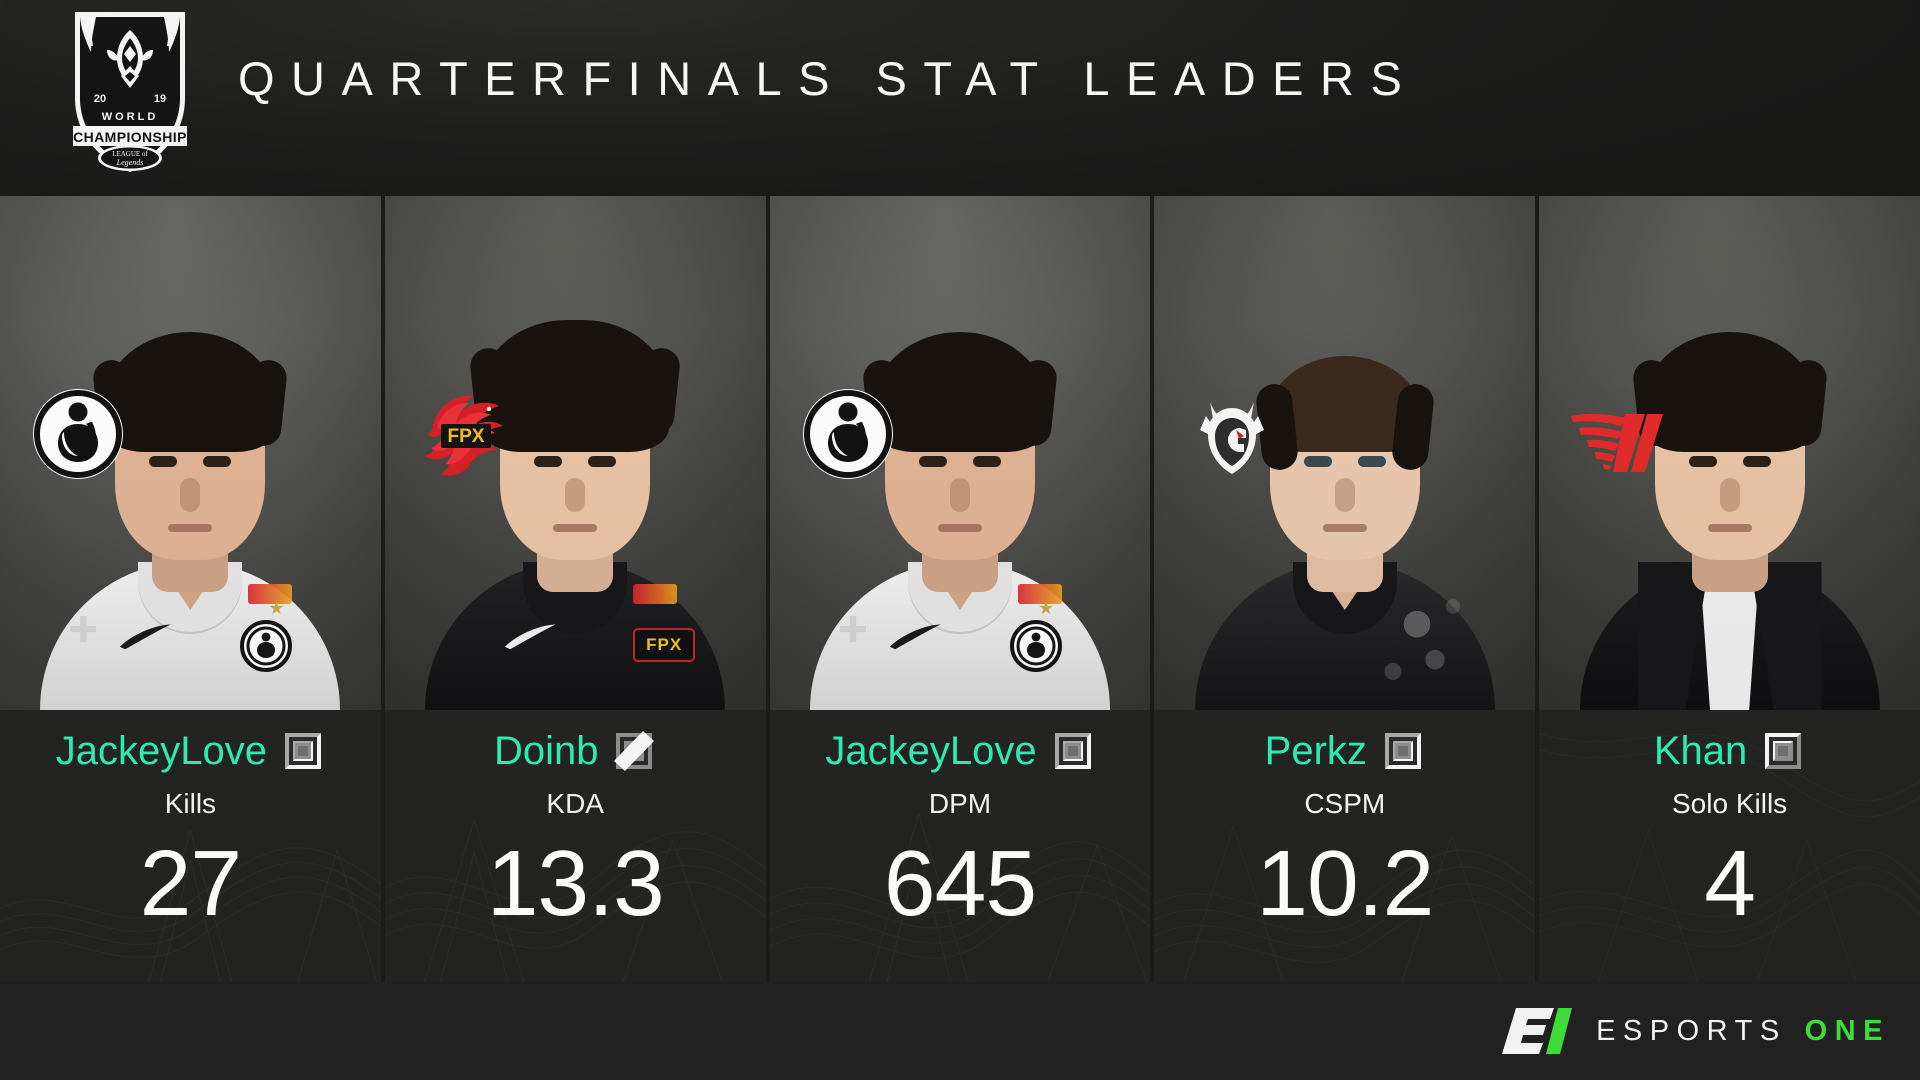  I want to click on player-name: Khan, so click(1700, 751).